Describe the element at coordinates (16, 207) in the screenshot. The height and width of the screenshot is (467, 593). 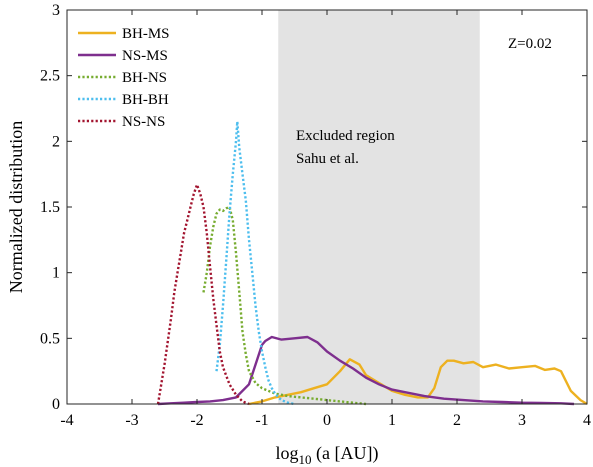
I see `y-axis-title: Normalized distribution` at that location.